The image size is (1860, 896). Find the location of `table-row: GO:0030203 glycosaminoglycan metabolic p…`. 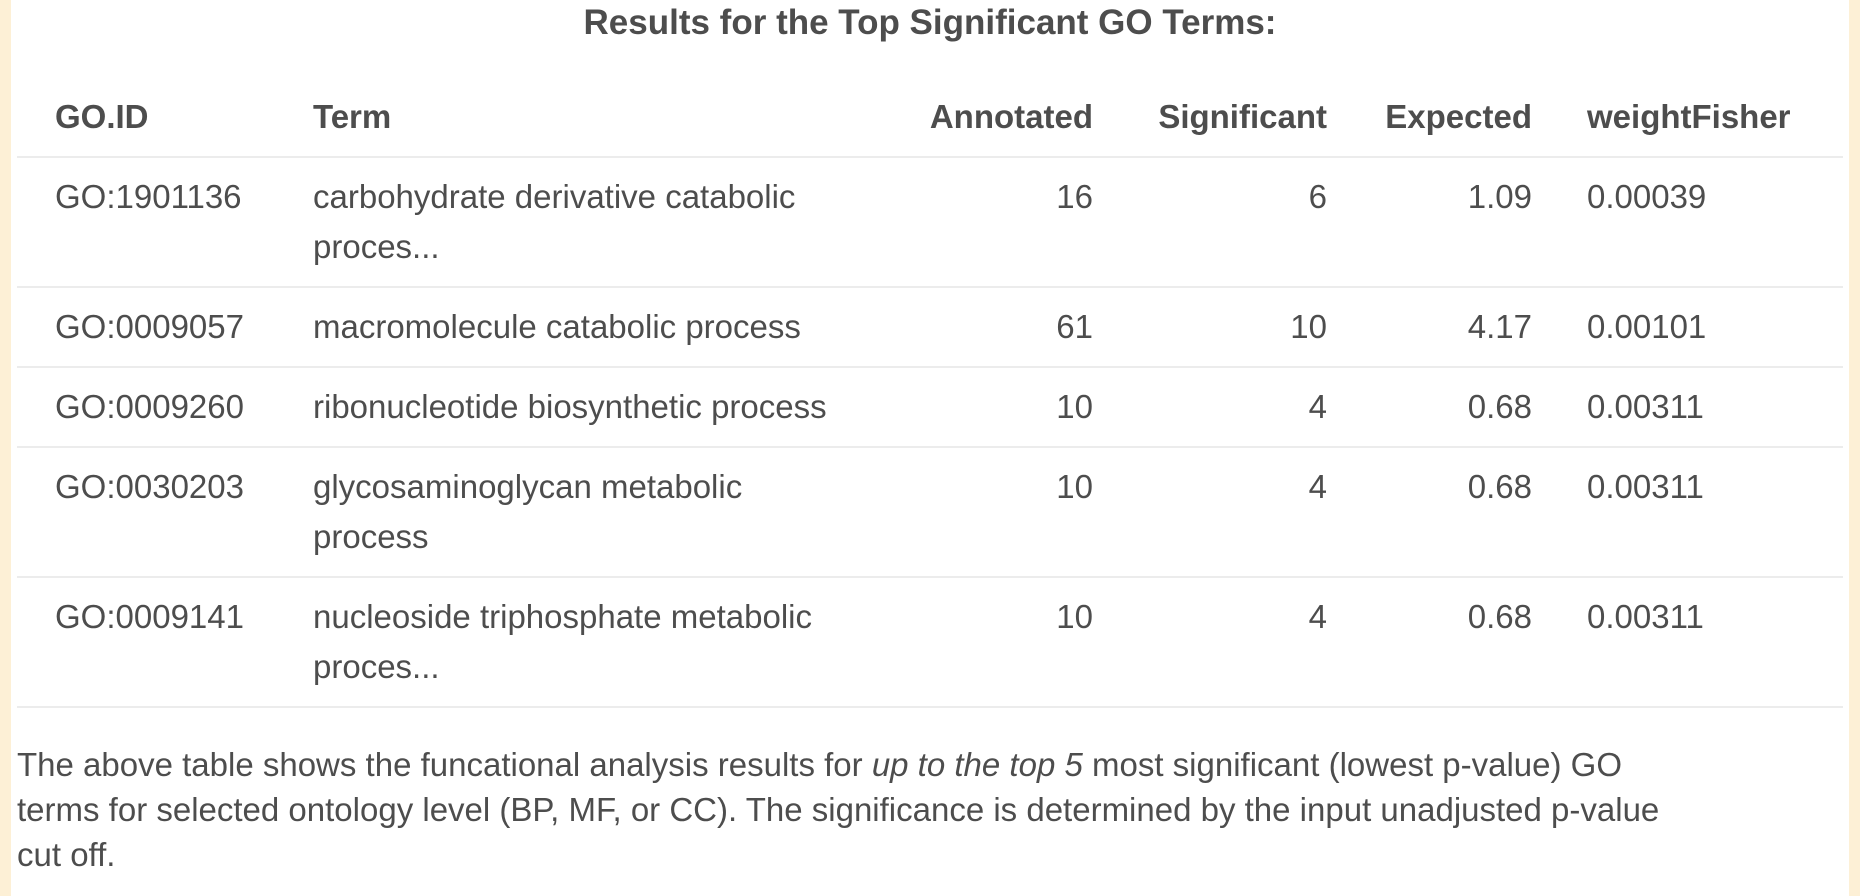

table-row: GO:0030203 glycosaminoglycan metabolic p… is located at coordinates (930, 512).